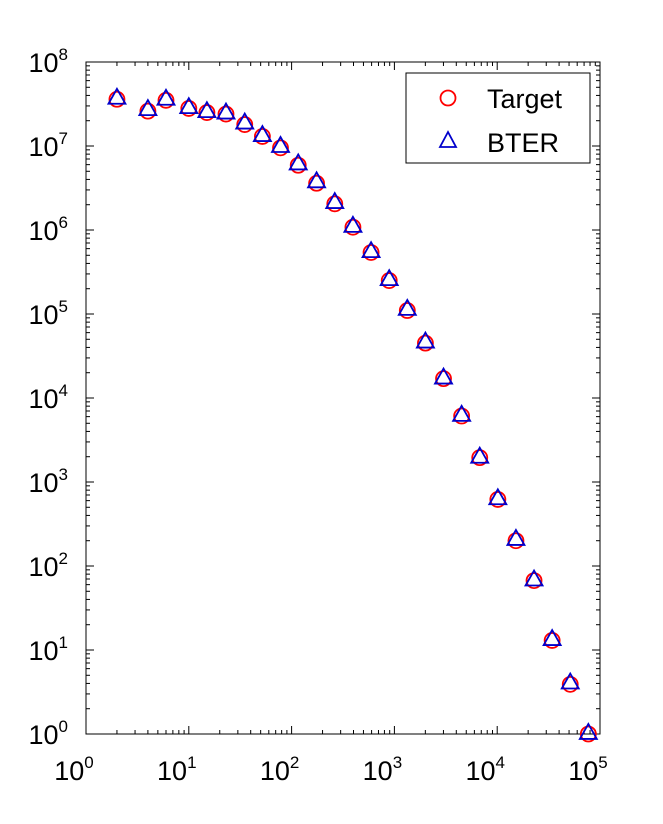 The height and width of the screenshot is (824, 663). I want to click on y-tick-label: 10⁵, so click(48, 313).